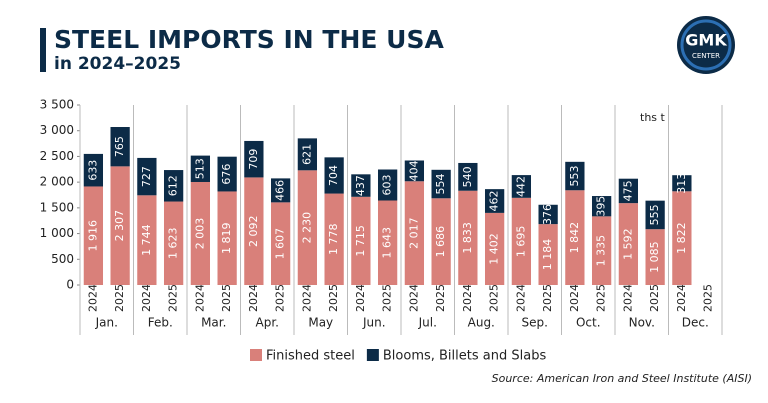 This screenshot has width=768, height=403. I want to click on value-label: 475, so click(627, 190).